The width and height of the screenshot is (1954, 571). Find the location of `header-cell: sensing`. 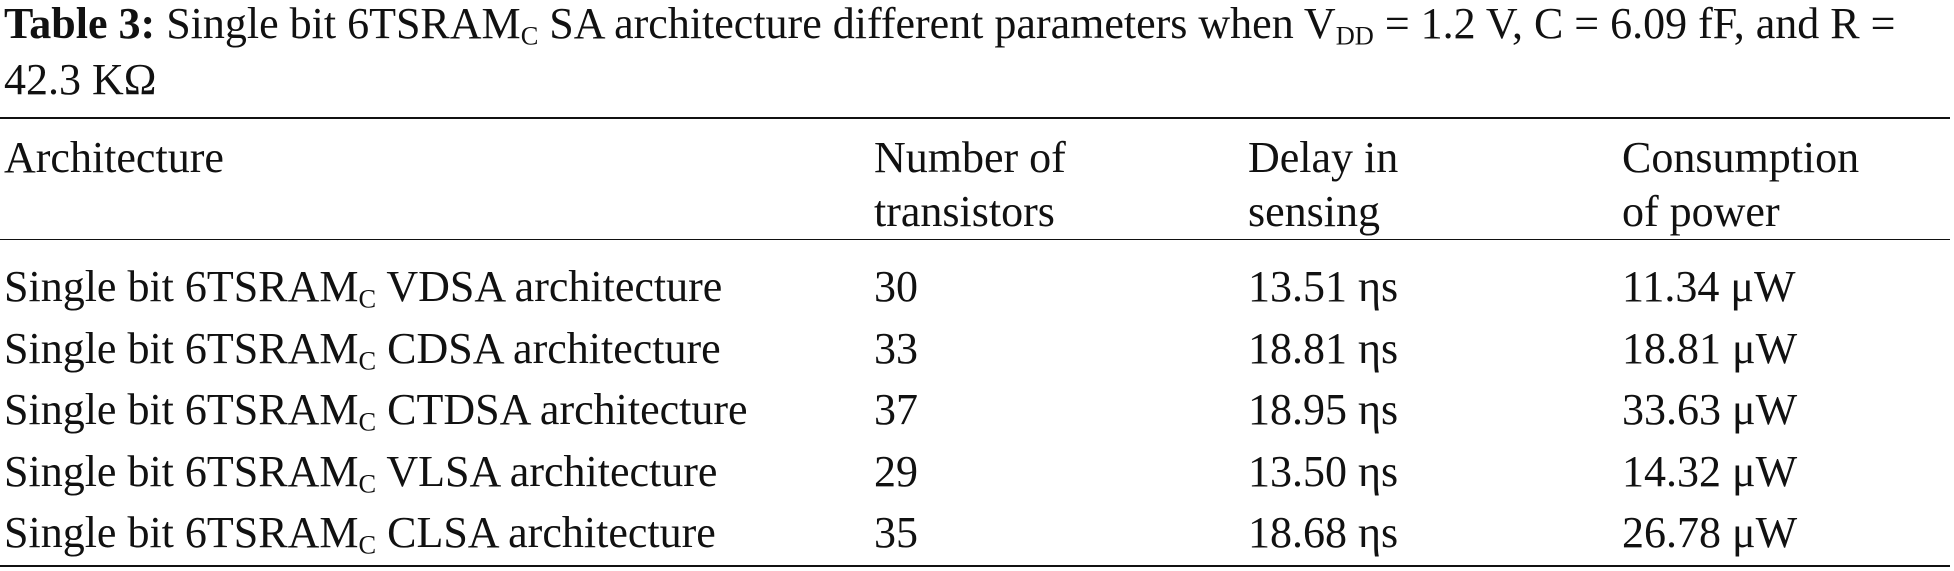

header-cell: sensing is located at coordinates (1314, 211).